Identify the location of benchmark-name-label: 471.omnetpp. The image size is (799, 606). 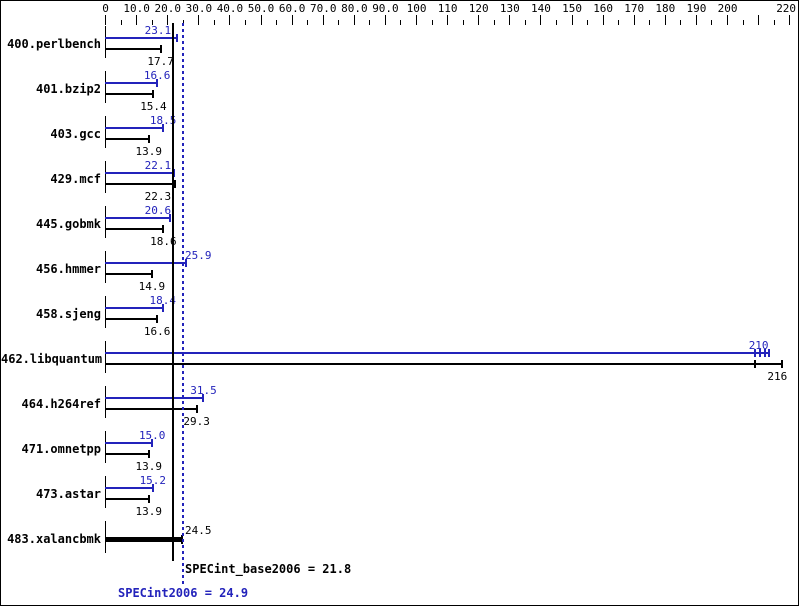
(61, 449).